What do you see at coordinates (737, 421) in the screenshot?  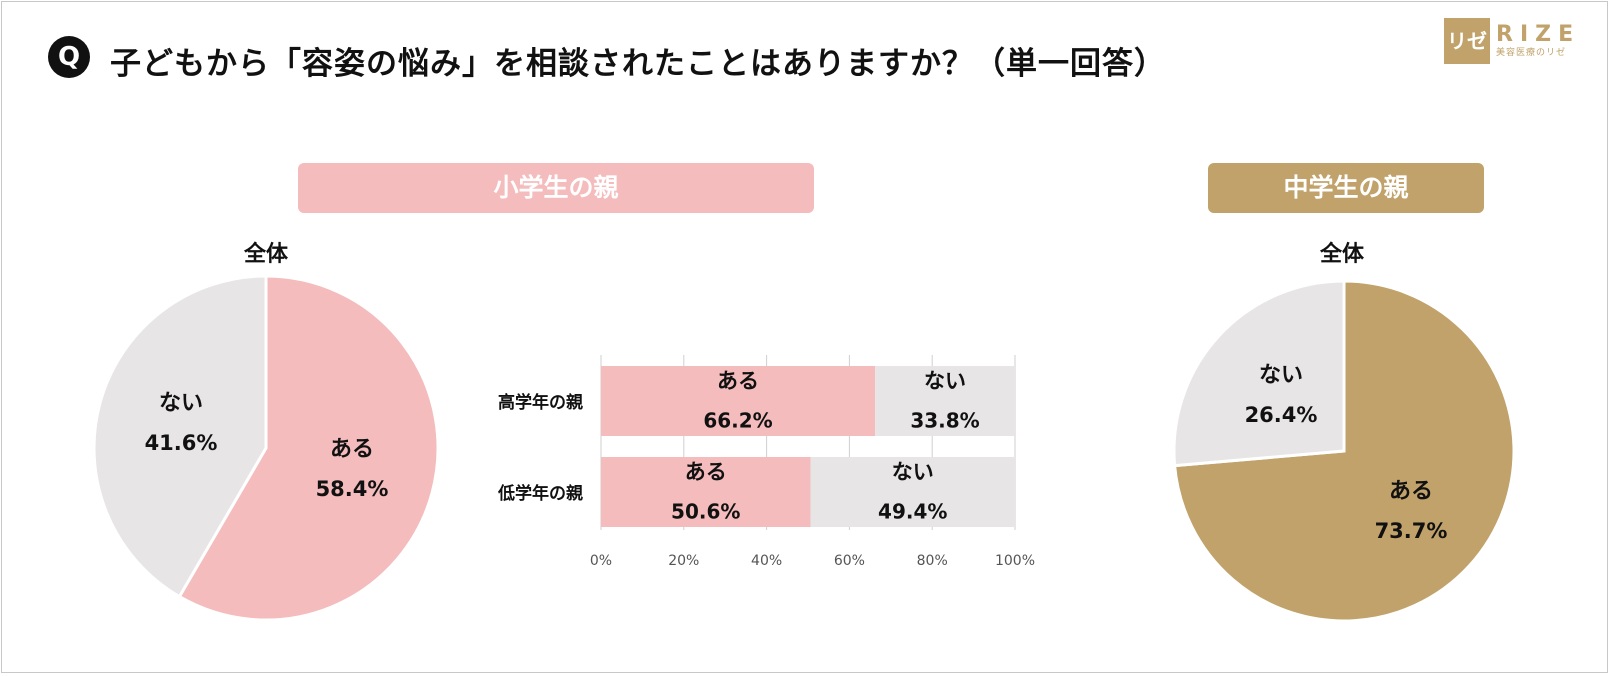 I see `bar-0-segment-0-value: 66.2%` at bounding box center [737, 421].